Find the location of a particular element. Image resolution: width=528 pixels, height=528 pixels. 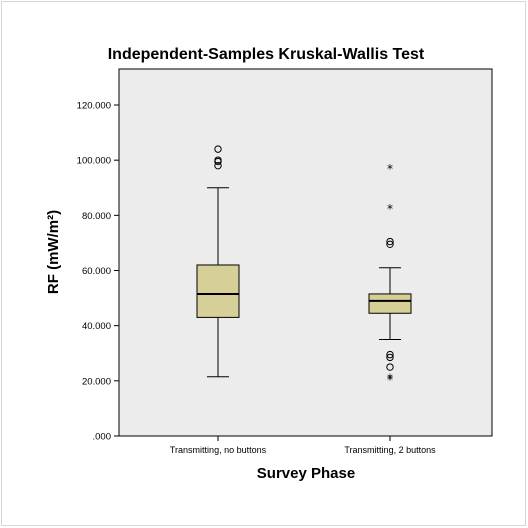

y-tick-label: 20.000 is located at coordinates (96, 381).